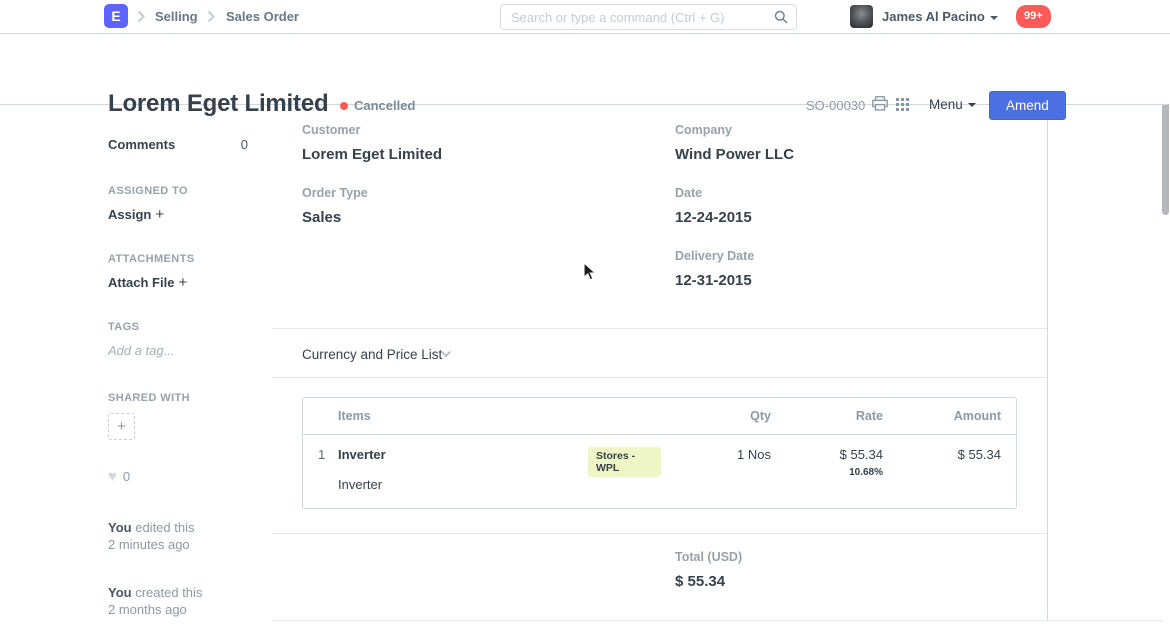 The width and height of the screenshot is (1170, 636). Describe the element at coordinates (178, 144) in the screenshot. I see `sidebar-item-comments: Comments 0` at that location.